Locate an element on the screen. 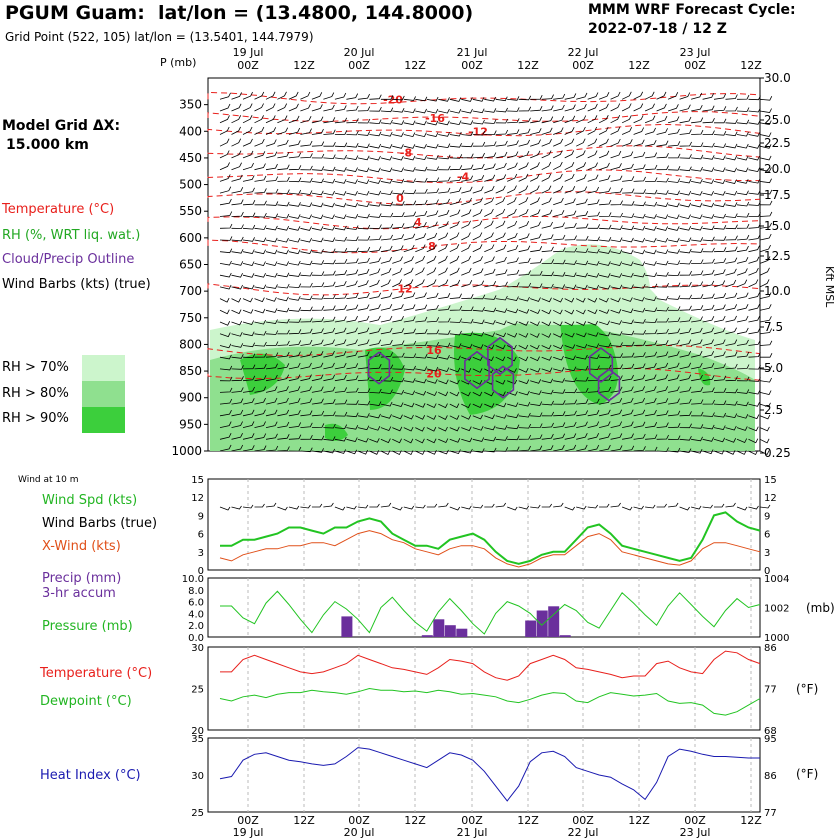 The width and height of the screenshot is (840, 840). wind-barbs-label: Wind Barbs (true) is located at coordinates (100, 523).